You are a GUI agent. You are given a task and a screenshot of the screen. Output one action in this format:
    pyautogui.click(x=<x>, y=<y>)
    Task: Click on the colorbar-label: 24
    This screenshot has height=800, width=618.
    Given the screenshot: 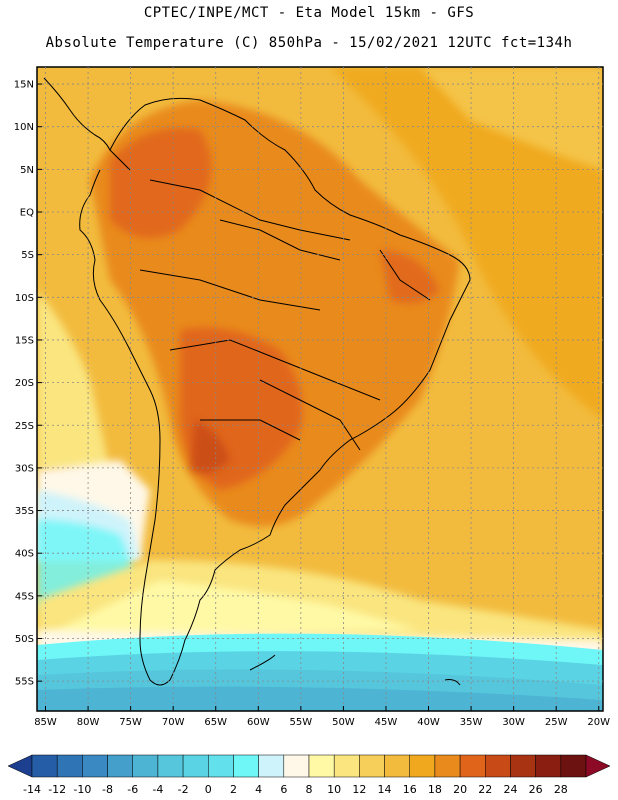 What is the action you would take?
    pyautogui.click(x=510, y=789)
    